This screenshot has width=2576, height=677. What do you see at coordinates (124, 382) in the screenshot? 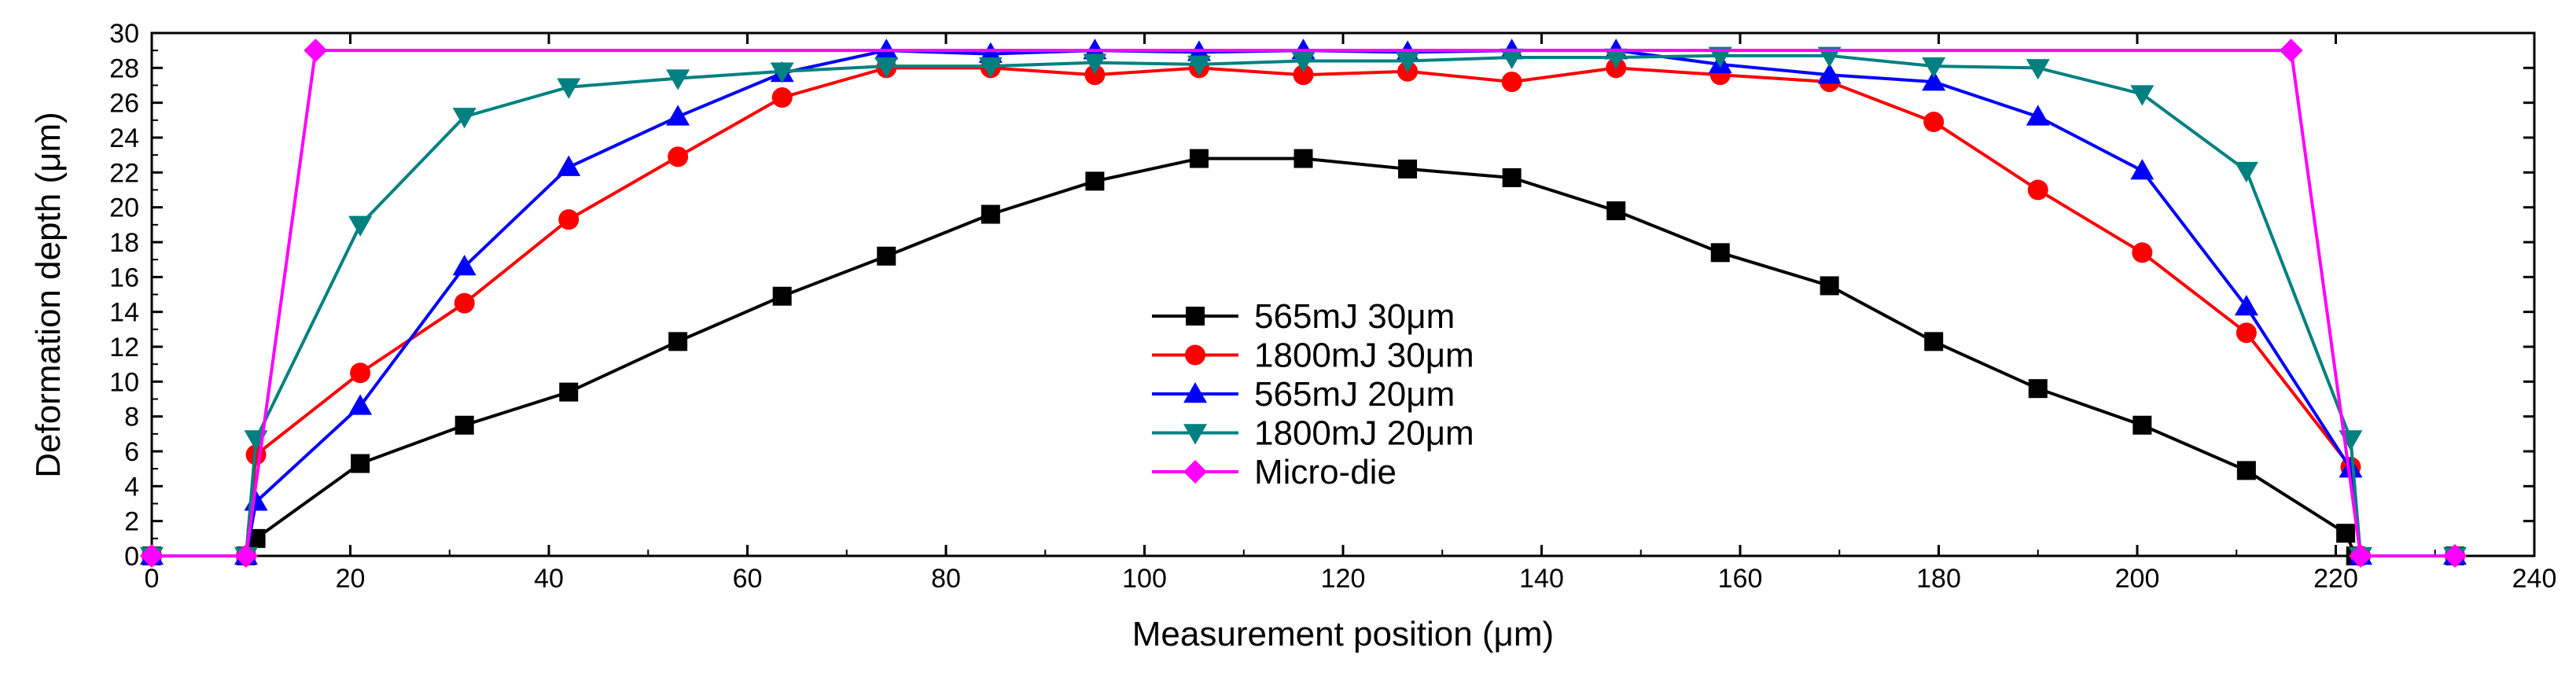
I see `y-tick-label: 10` at bounding box center [124, 382].